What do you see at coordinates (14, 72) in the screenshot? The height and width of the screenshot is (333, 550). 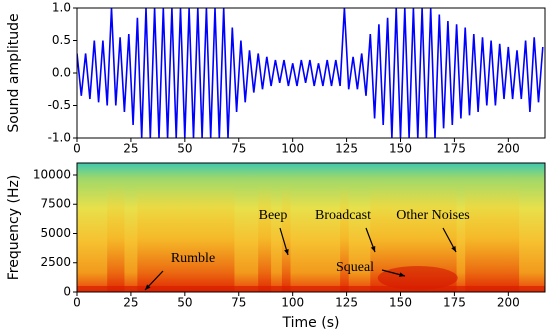 I see `y-axis-label: Sound amplitude` at bounding box center [14, 72].